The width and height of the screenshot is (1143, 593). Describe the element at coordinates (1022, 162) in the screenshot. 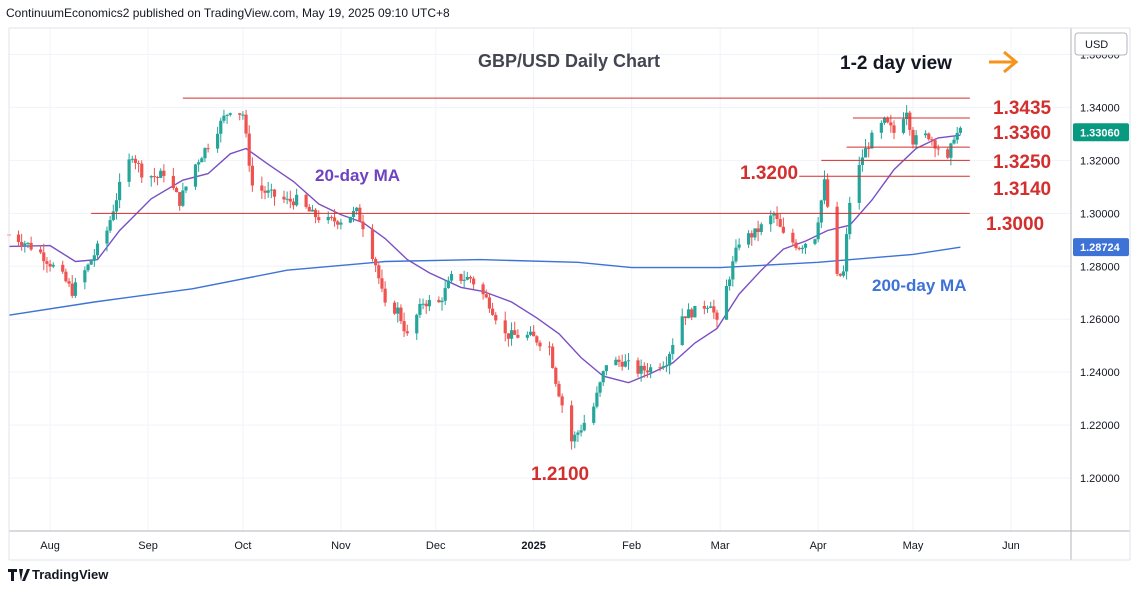

I see `level-label: 1.3250` at that location.